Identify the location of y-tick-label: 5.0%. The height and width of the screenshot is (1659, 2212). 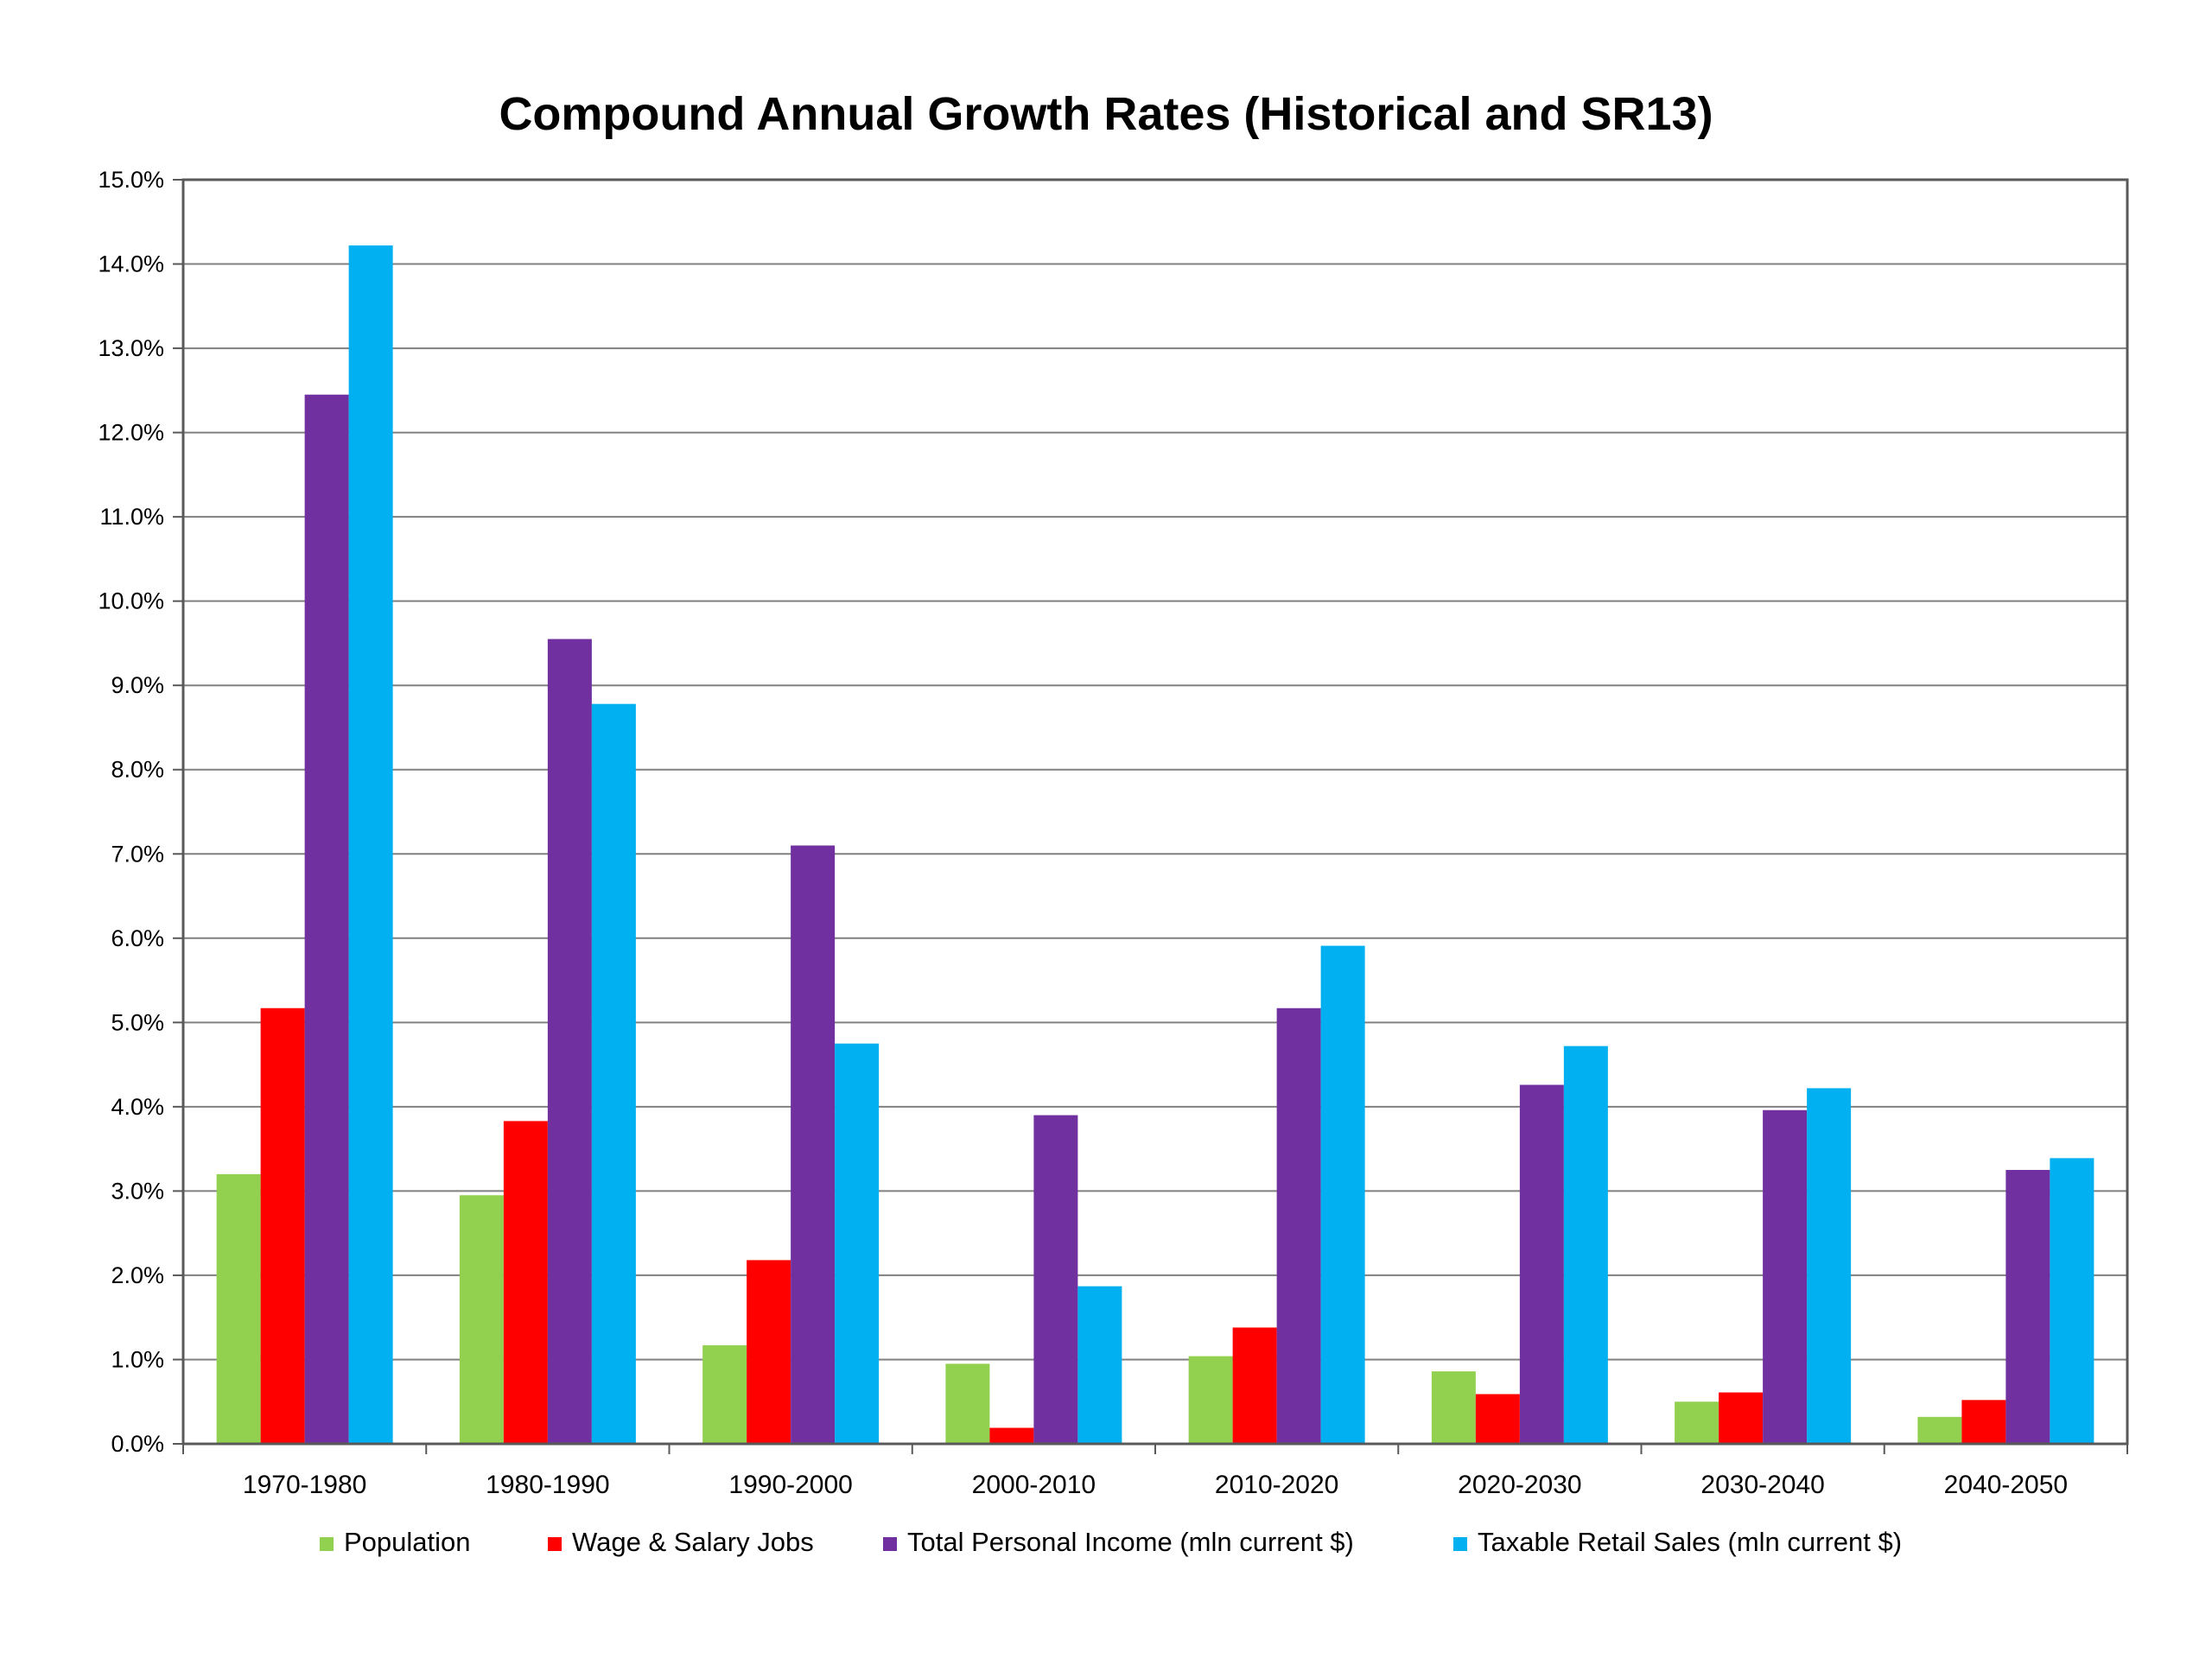
(137, 1022).